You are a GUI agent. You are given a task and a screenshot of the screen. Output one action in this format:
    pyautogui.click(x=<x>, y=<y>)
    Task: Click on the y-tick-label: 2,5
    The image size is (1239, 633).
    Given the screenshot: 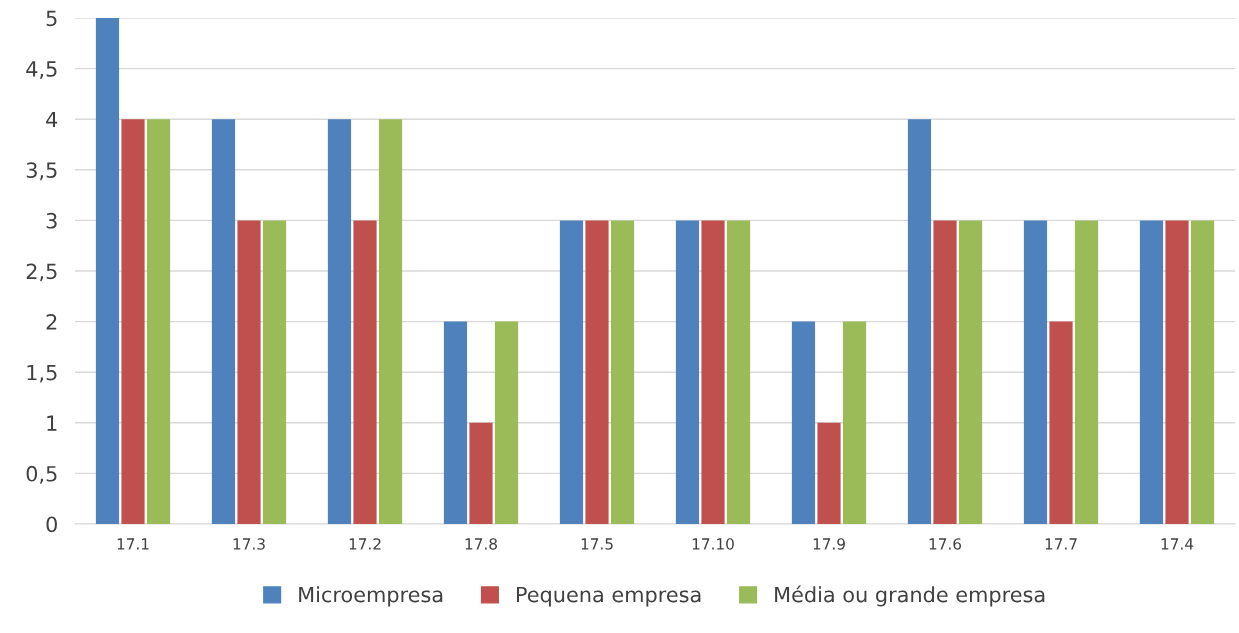 What is the action you would take?
    pyautogui.click(x=41, y=272)
    